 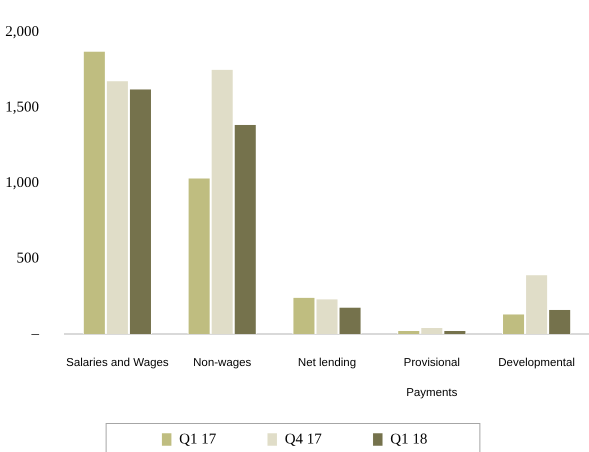 What do you see at coordinates (27, 258) in the screenshot?
I see `y-tick-label: 500` at bounding box center [27, 258].